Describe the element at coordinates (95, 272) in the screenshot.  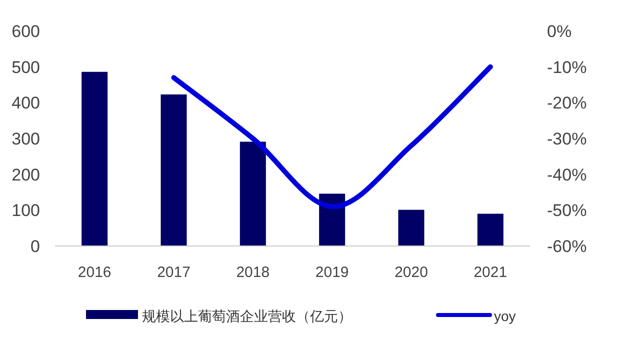
I see `x-tick-label: 2016` at that location.